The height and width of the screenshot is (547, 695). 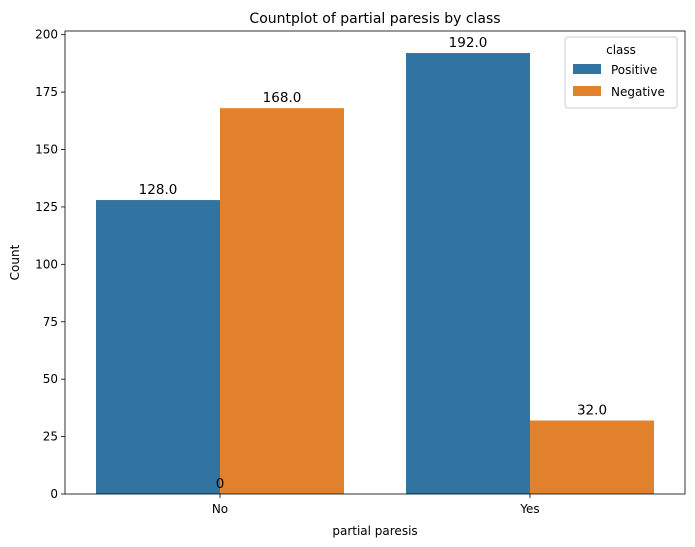 I want to click on x-tick-label: Yes, so click(x=529, y=509).